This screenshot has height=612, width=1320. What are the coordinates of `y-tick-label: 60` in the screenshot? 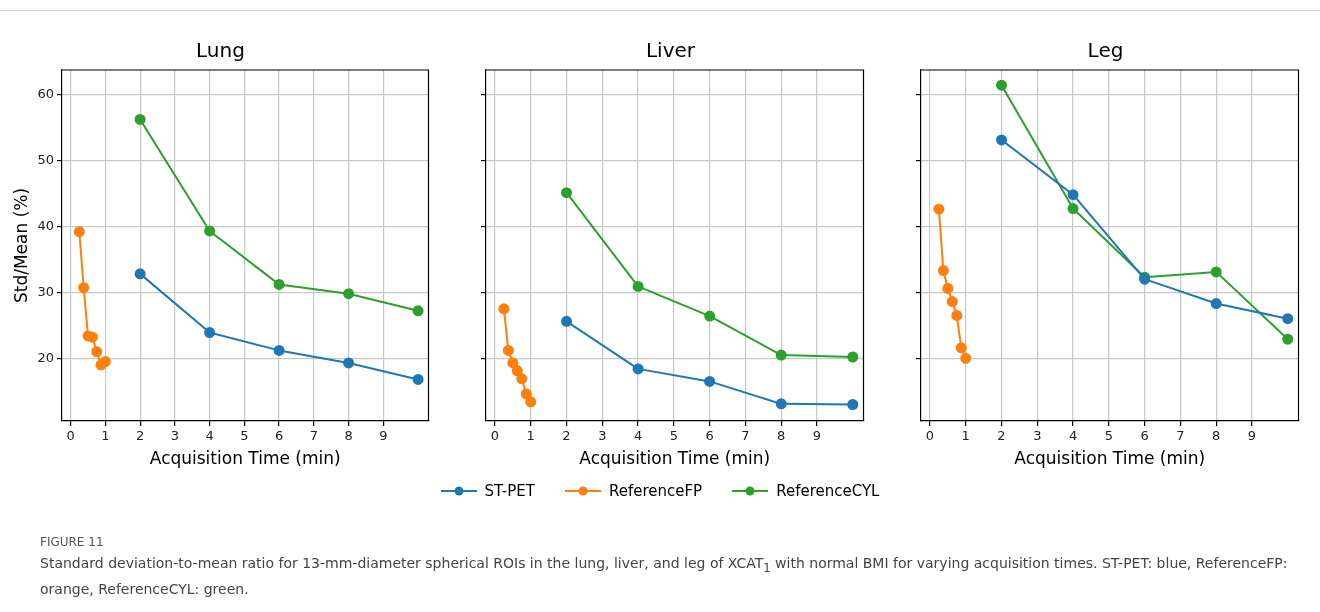 It's located at (45, 94).